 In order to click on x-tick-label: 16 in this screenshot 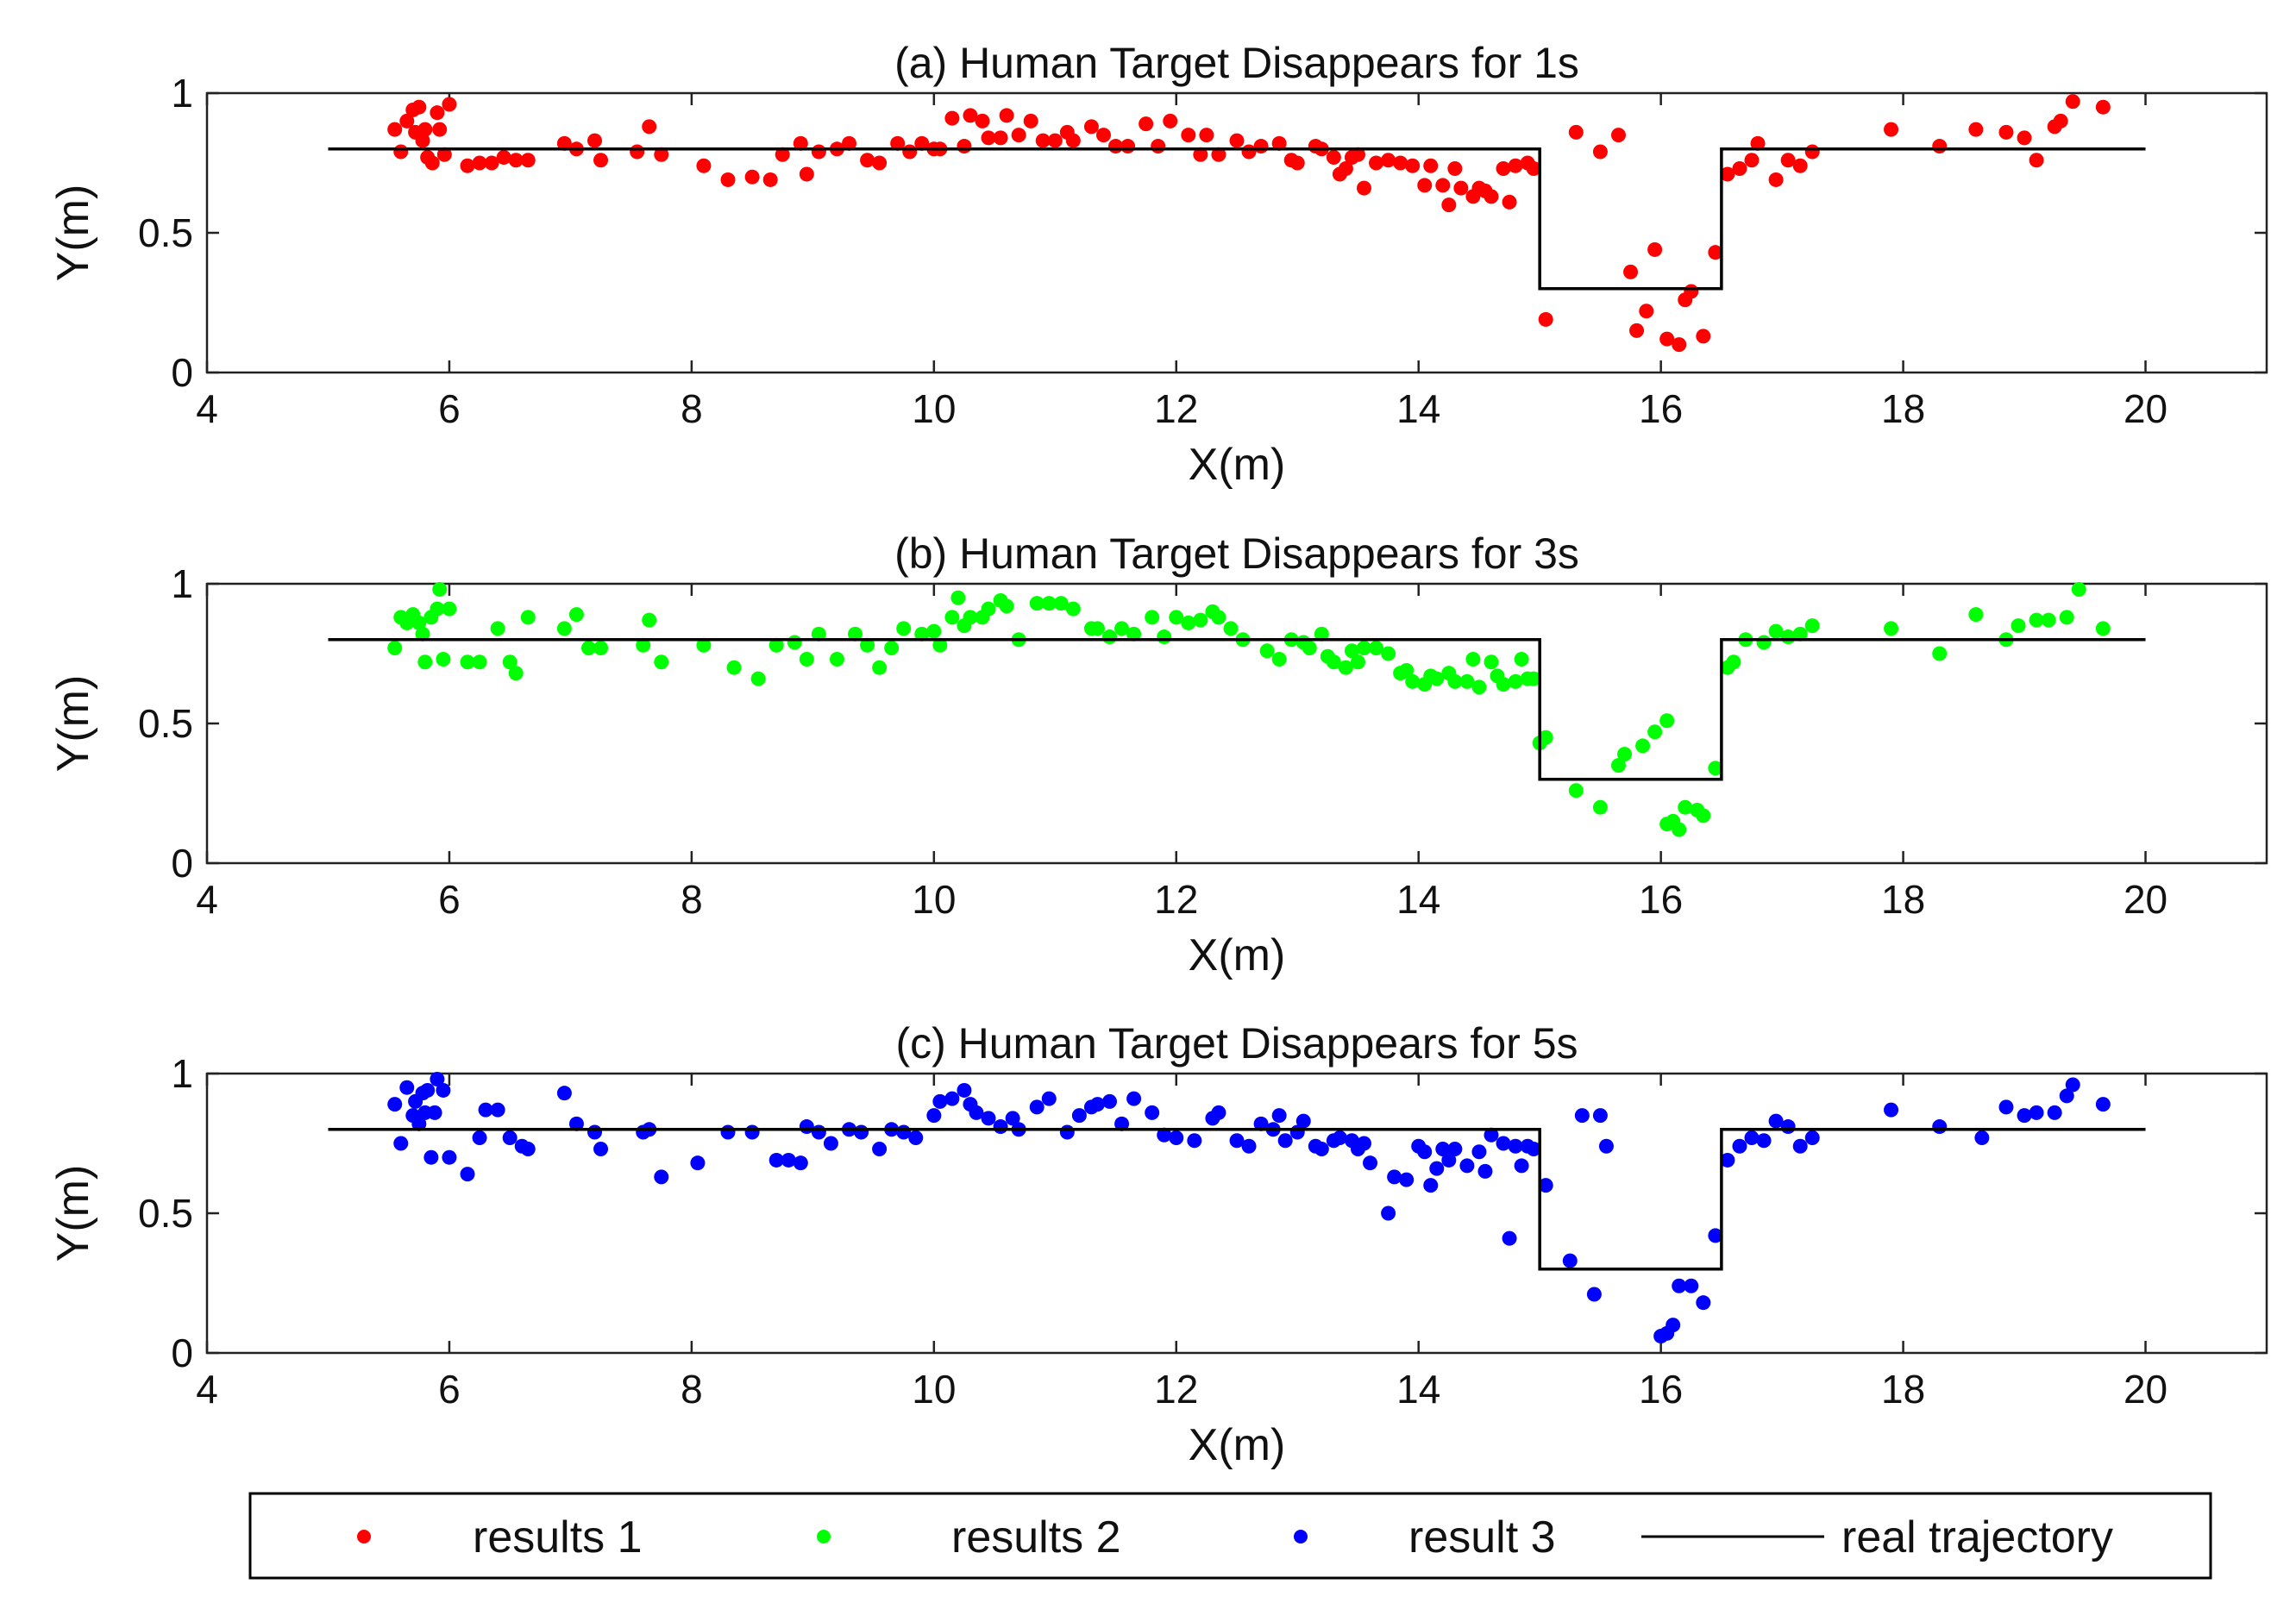, I will do `click(1661, 409)`.